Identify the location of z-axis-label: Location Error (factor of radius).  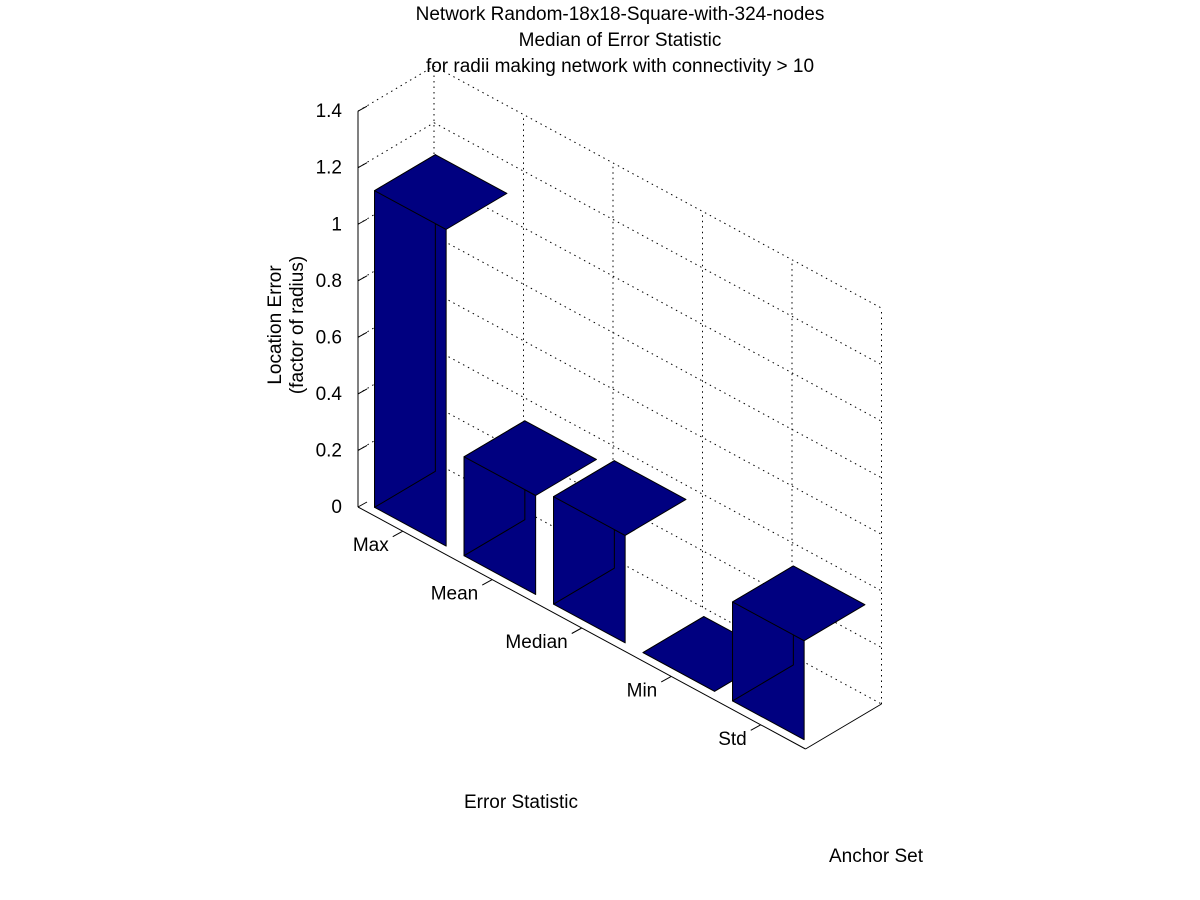
(286, 325).